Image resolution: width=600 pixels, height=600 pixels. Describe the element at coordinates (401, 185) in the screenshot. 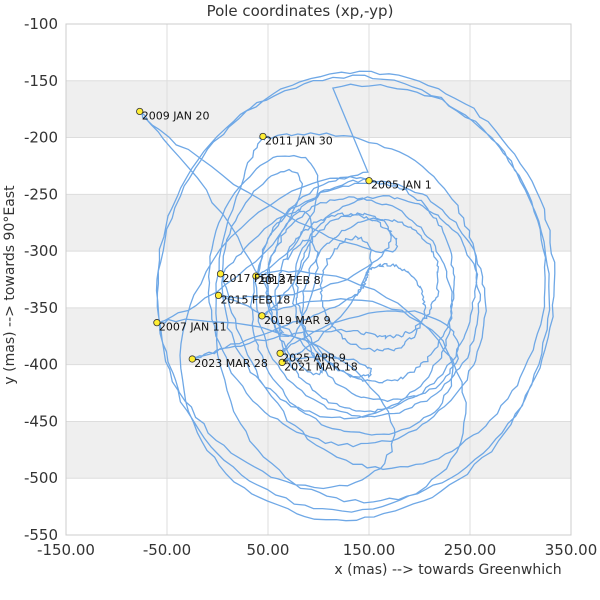

I see `point-label: 2005 JAN 1` at that location.